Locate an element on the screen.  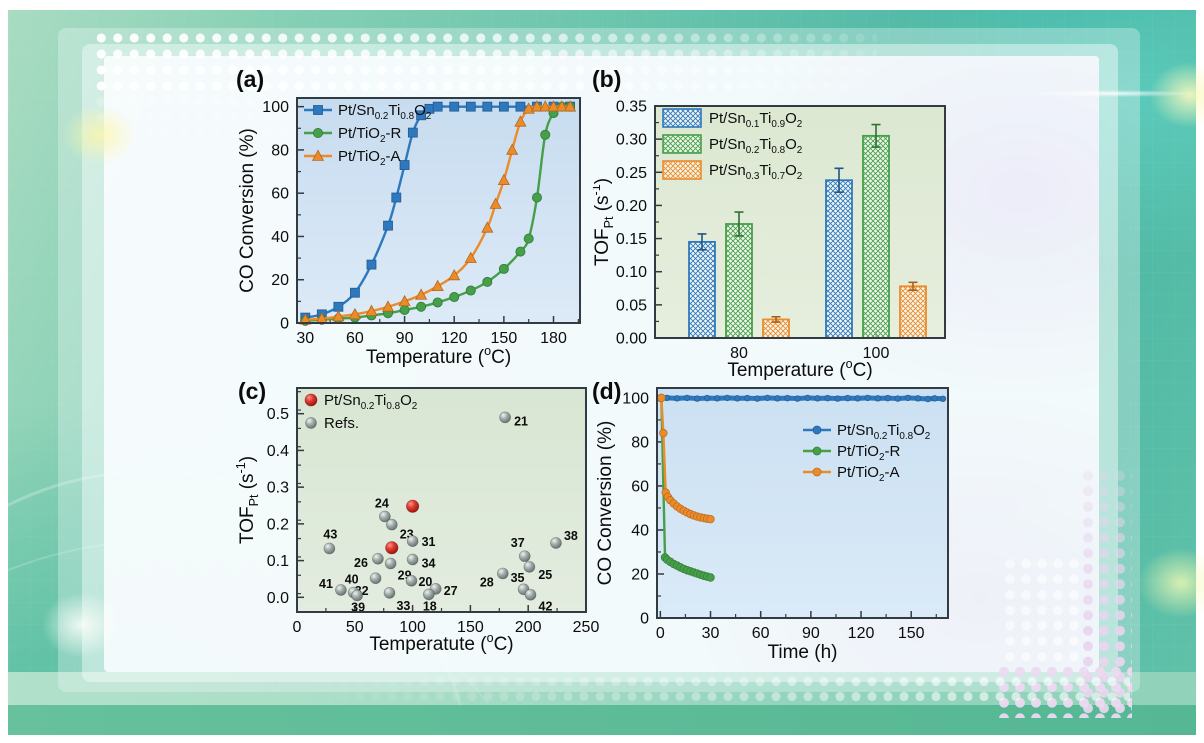
svg-text: 0.1 is located at coordinates (278, 561).